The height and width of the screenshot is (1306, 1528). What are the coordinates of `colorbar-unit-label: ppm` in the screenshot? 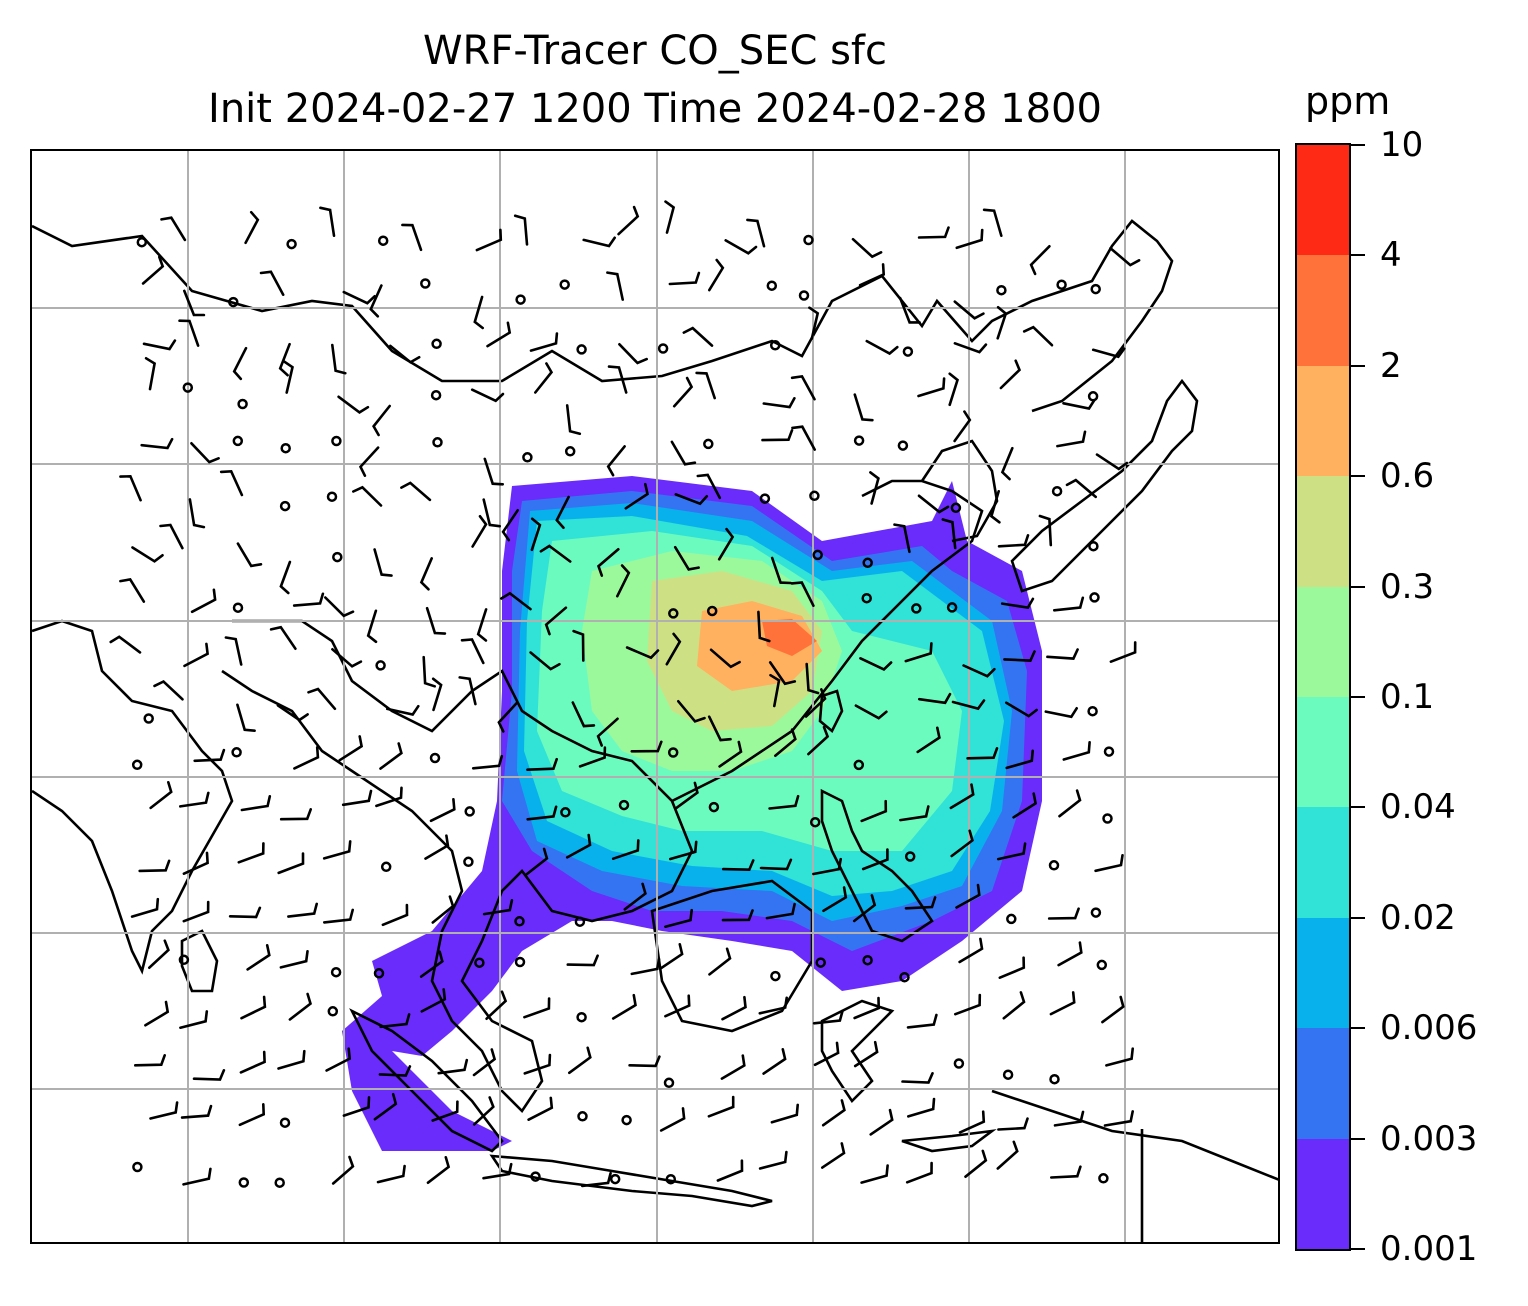 It's located at (1348, 101).